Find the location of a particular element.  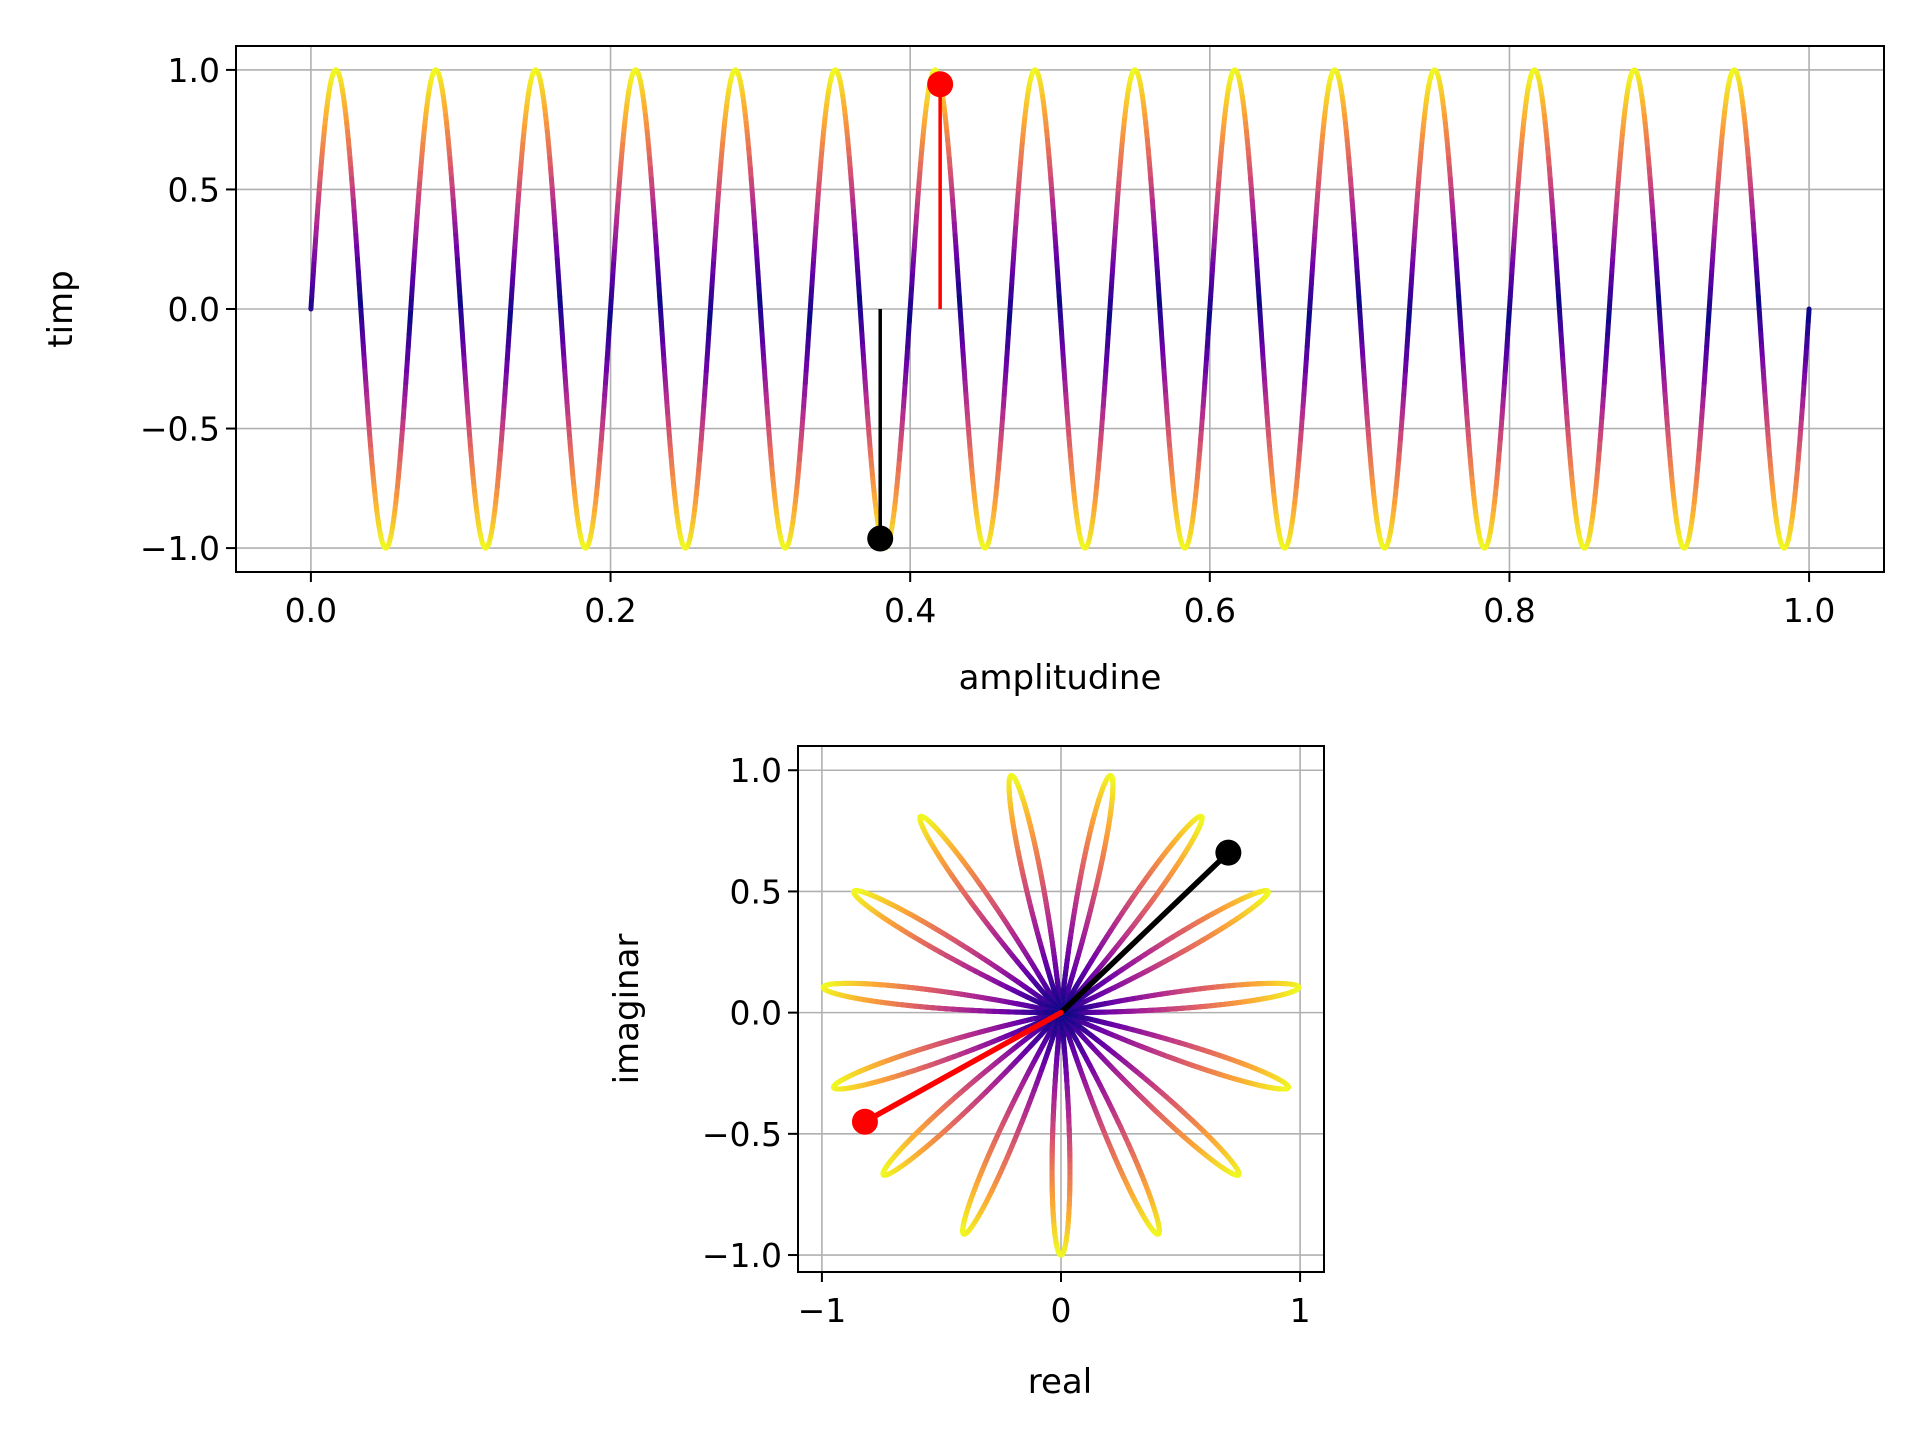

x-tick-label: 0.8 is located at coordinates (1509, 610).